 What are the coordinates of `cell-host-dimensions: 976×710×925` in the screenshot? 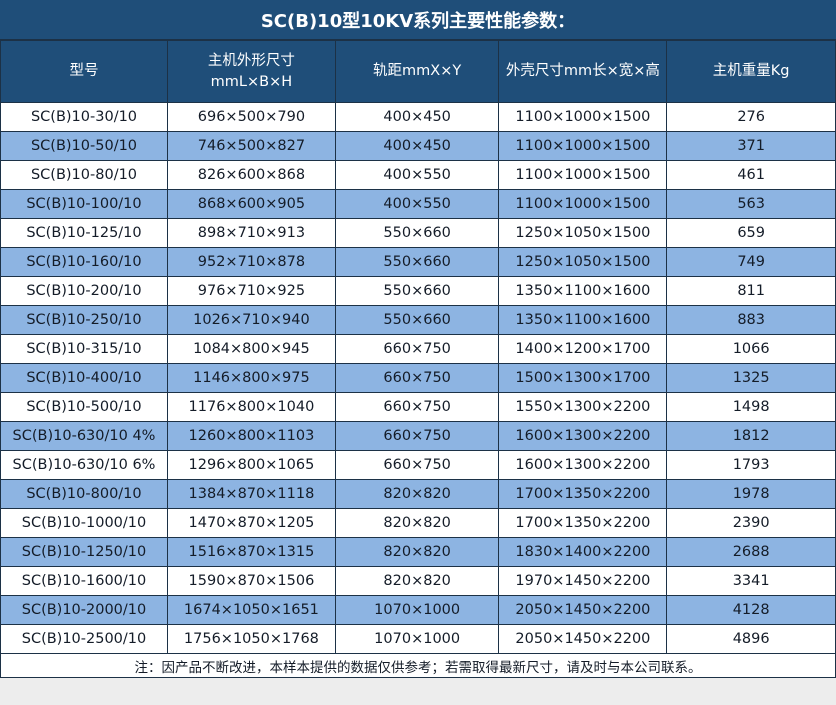 It's located at (251, 291).